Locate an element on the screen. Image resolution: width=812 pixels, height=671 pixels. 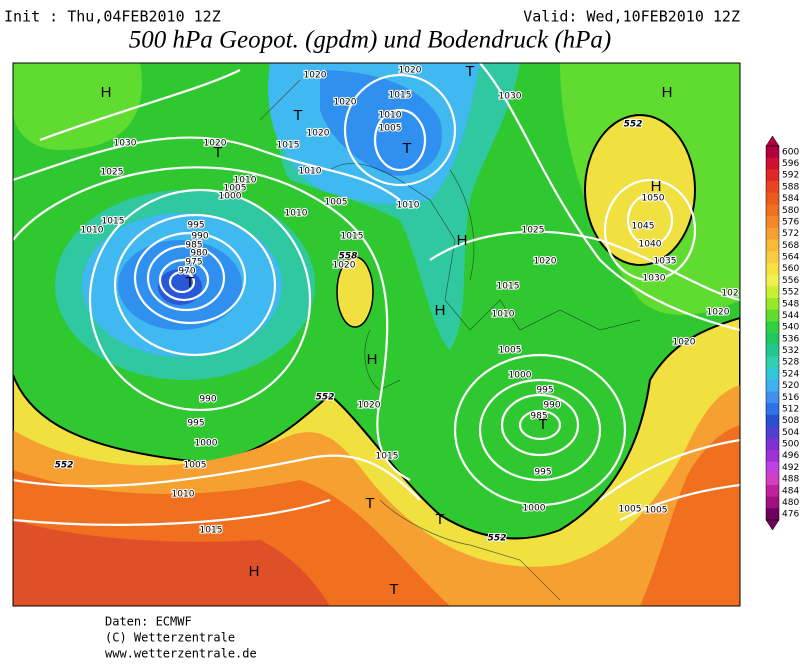
field-lightgreen is located at coordinates (77, 106).